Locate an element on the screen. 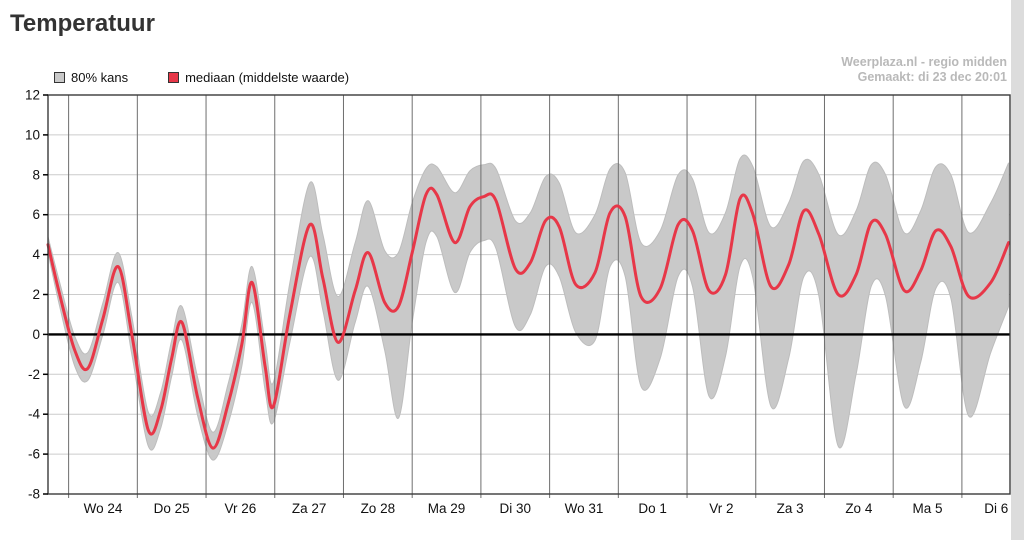 This screenshot has width=1024, height=540. x-day-label: Ma 5 is located at coordinates (928, 508).